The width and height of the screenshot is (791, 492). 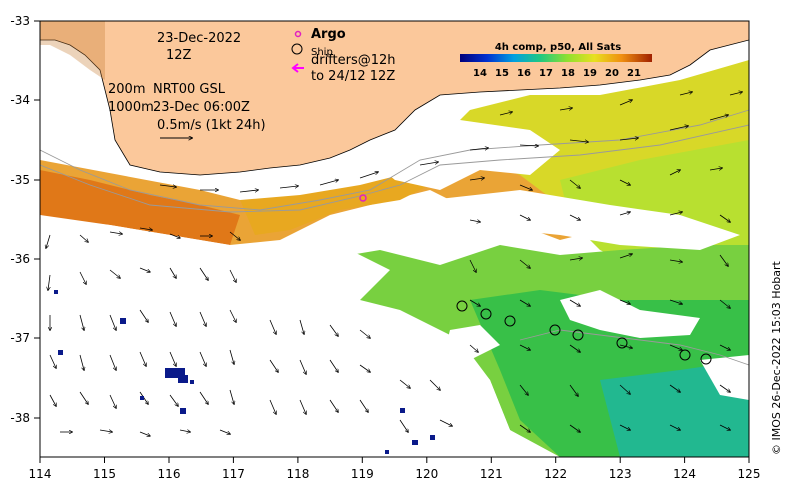 I want to click on x-tick-label: 115, so click(x=104, y=474).